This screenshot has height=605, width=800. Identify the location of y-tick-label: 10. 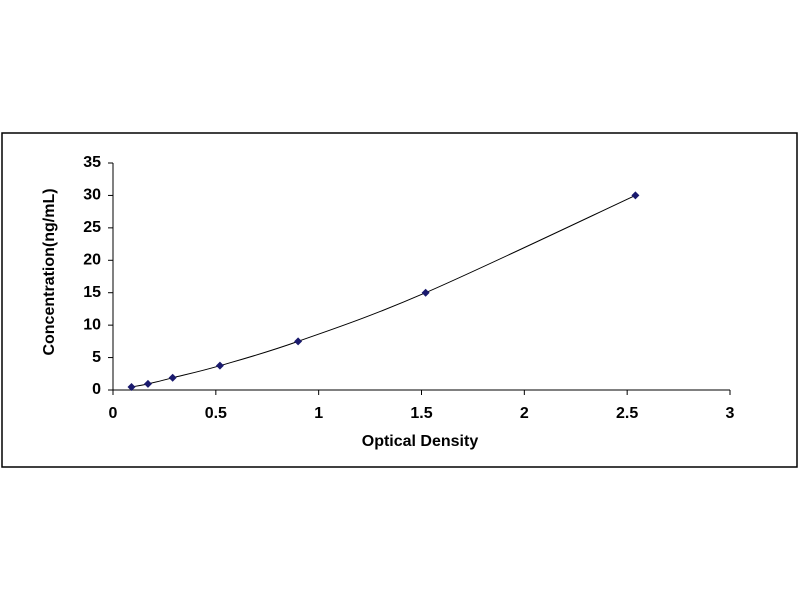
(92, 324).